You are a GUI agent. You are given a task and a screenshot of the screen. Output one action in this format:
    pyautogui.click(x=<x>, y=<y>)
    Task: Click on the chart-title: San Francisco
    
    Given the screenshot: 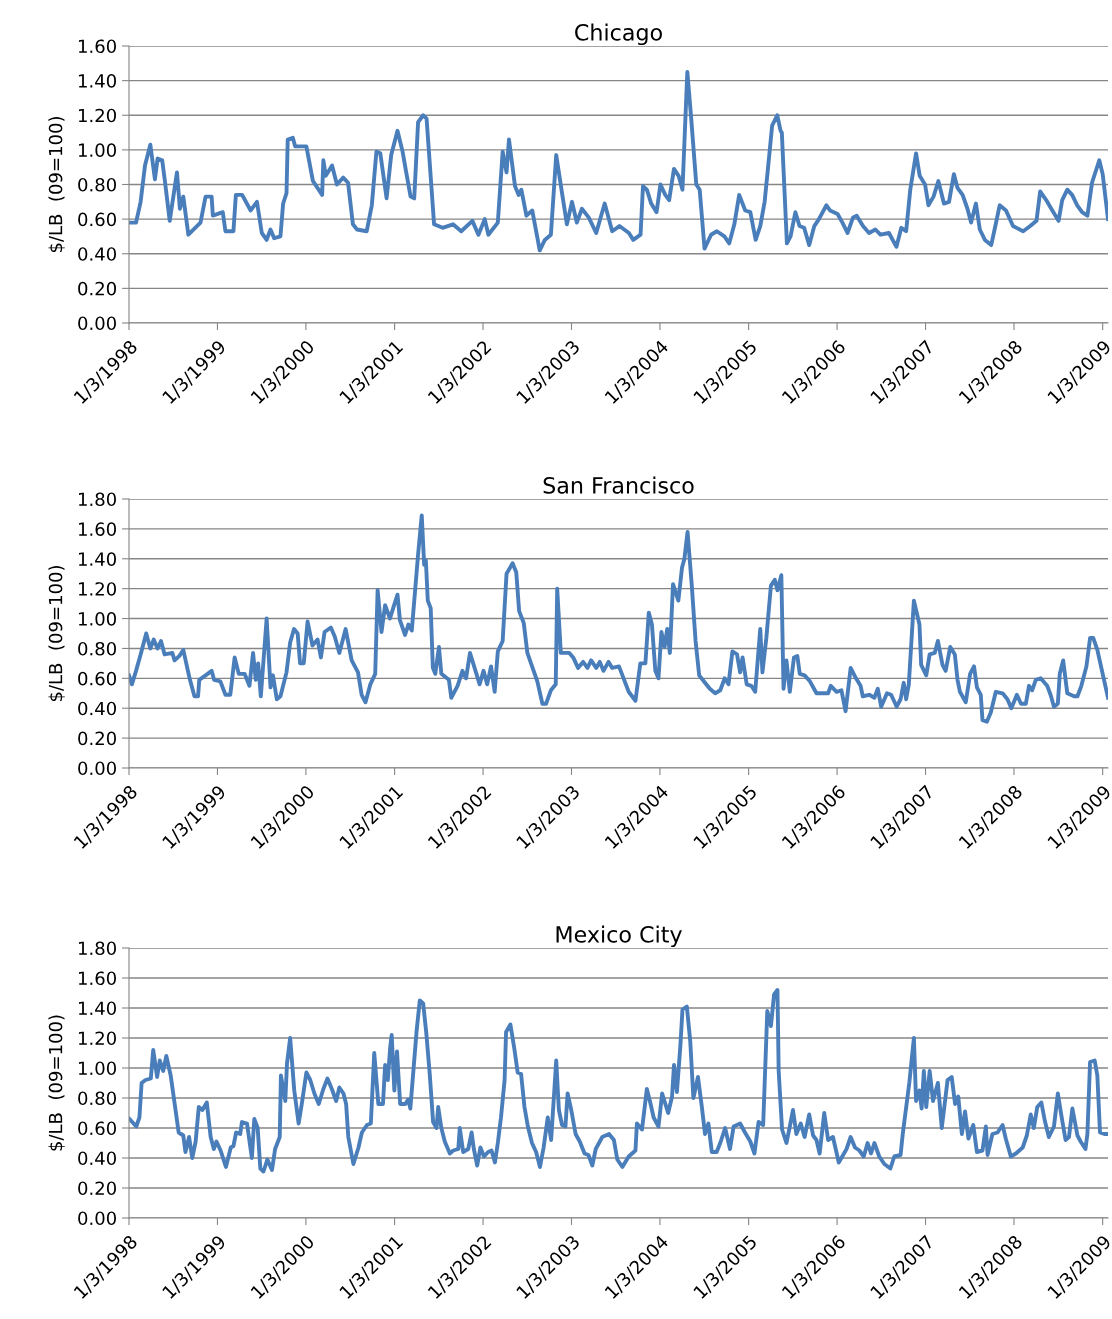 What is the action you would take?
    pyautogui.click(x=618, y=485)
    